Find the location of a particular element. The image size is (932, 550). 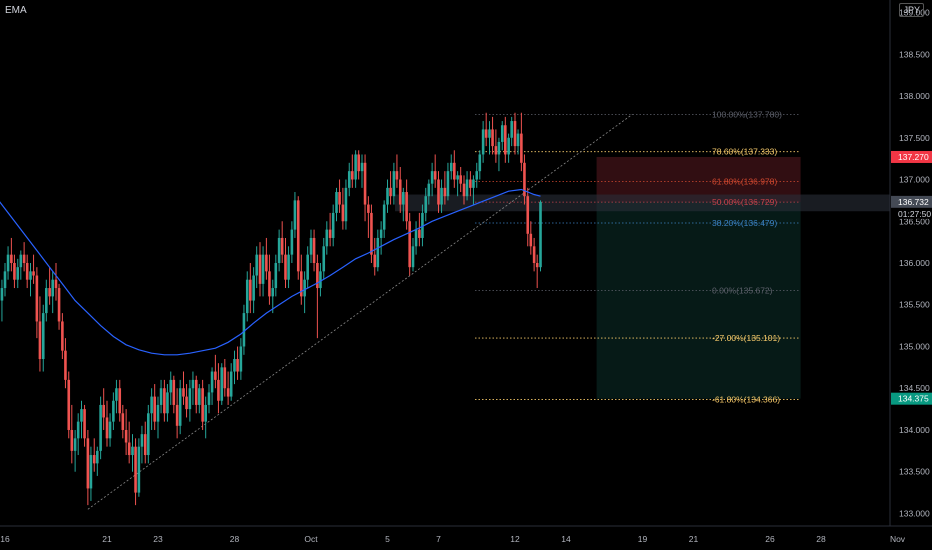

price-tick-label: 135.500 is located at coordinates (914, 305).